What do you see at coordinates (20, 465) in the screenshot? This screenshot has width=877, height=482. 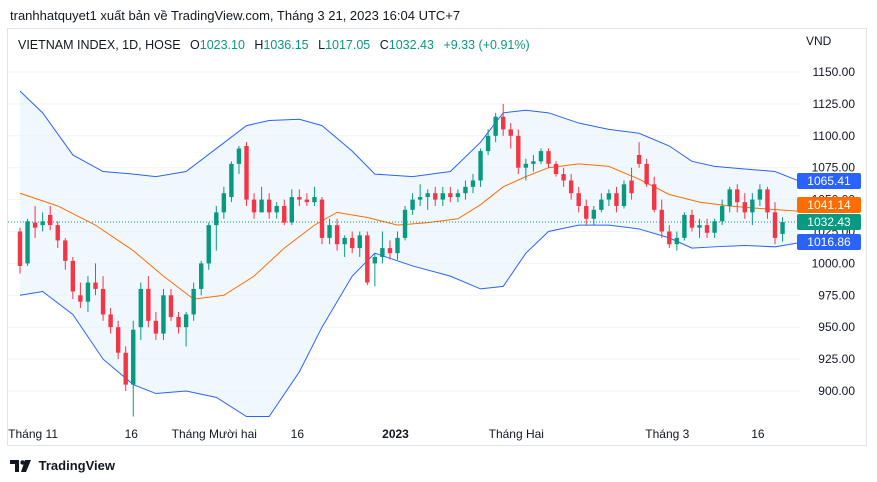 I see `tradingview-logo-icon` at bounding box center [20, 465].